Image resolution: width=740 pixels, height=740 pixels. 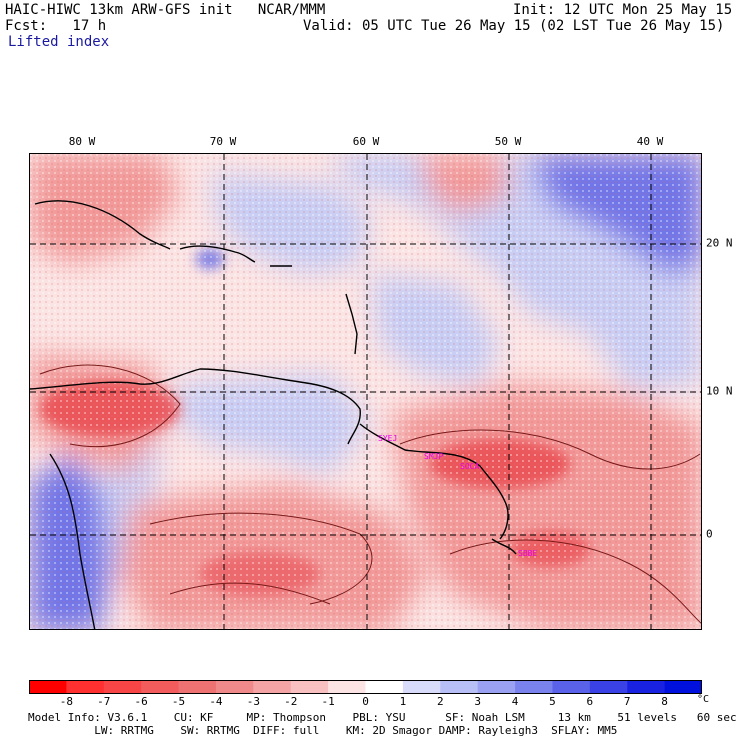 I want to click on coastline-pacific, so click(x=72, y=541).